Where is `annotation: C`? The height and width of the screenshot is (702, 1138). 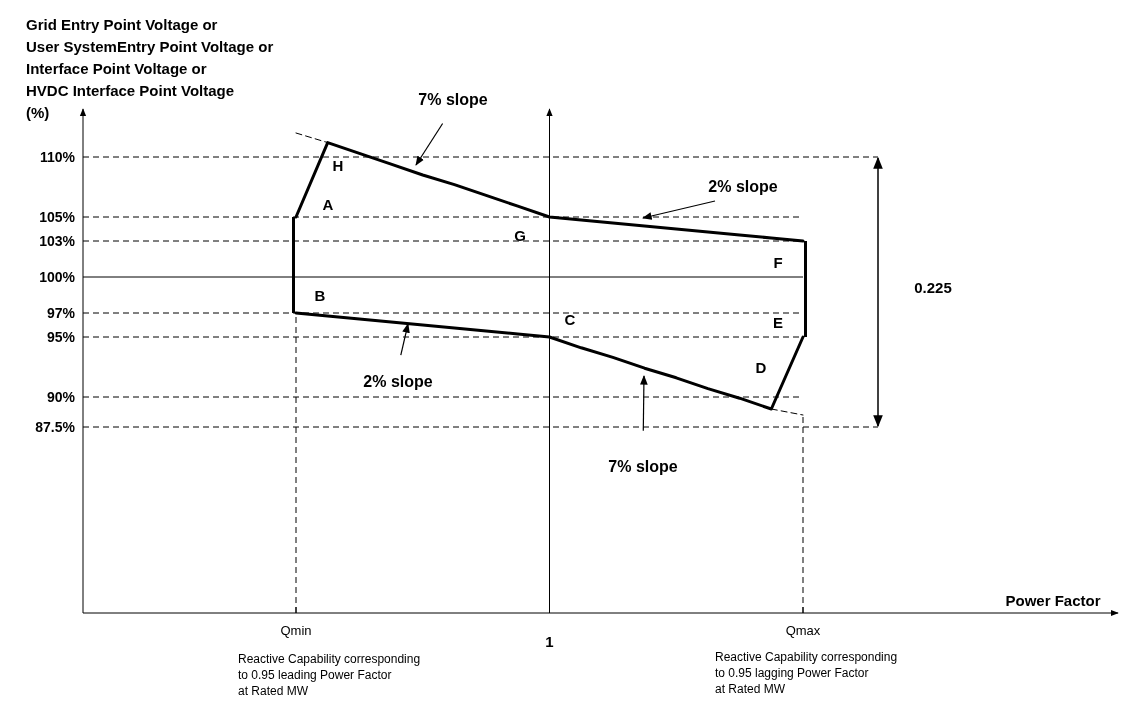 annotation: C is located at coordinates (570, 320).